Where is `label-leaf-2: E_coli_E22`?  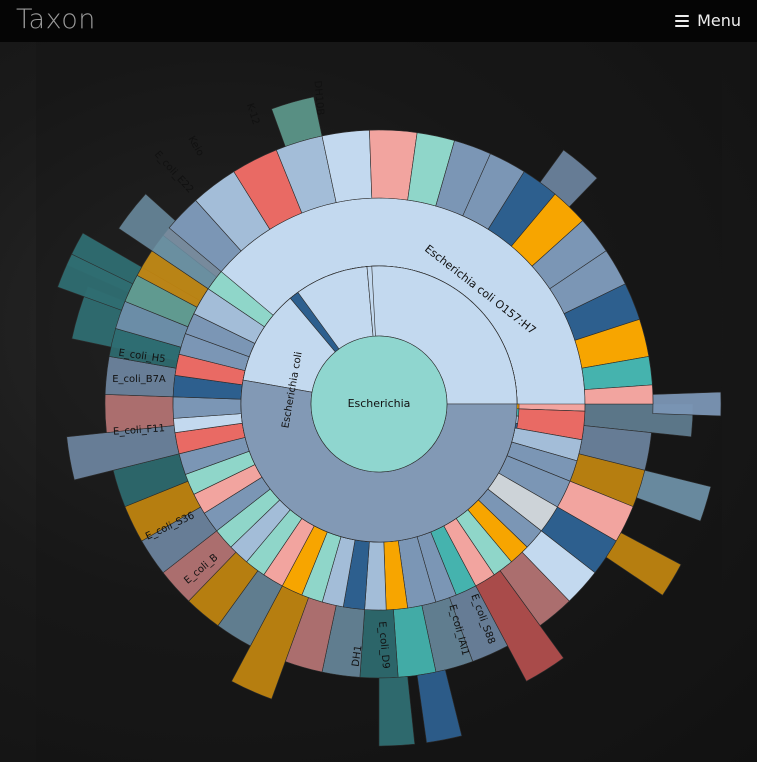 label-leaf-2: E_coli_E22 is located at coordinates (173, 172).